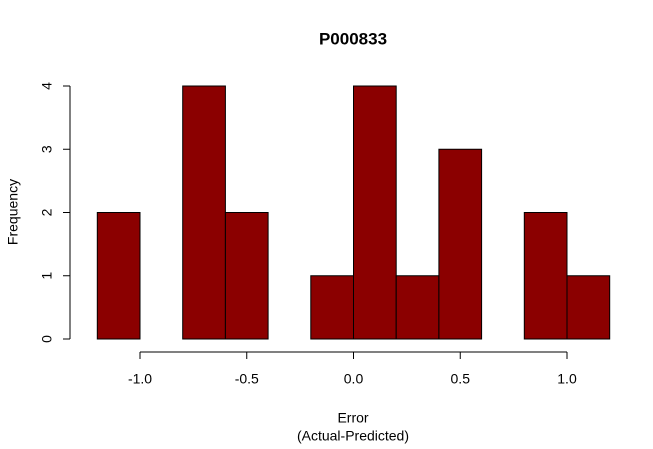 The height and width of the screenshot is (449, 653). Describe the element at coordinates (461, 379) in the screenshot. I see `x-tick-label: 0.5` at that location.